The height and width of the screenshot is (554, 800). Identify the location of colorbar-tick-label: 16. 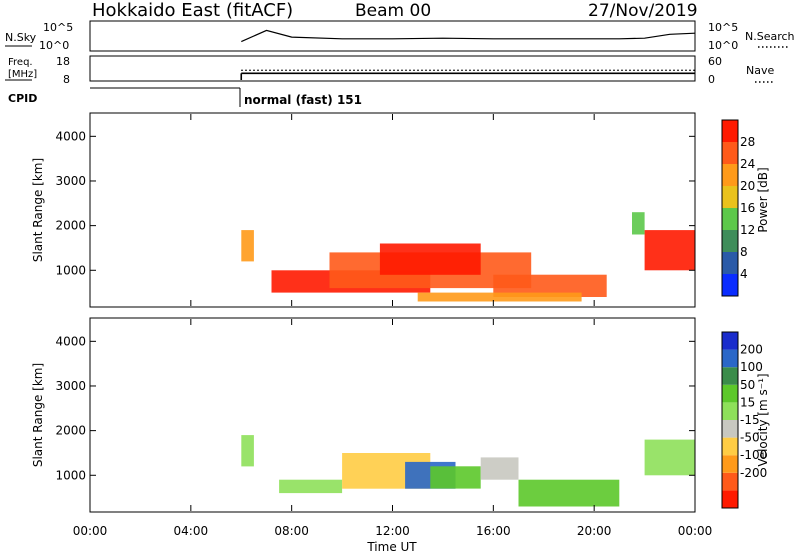
(747, 208).